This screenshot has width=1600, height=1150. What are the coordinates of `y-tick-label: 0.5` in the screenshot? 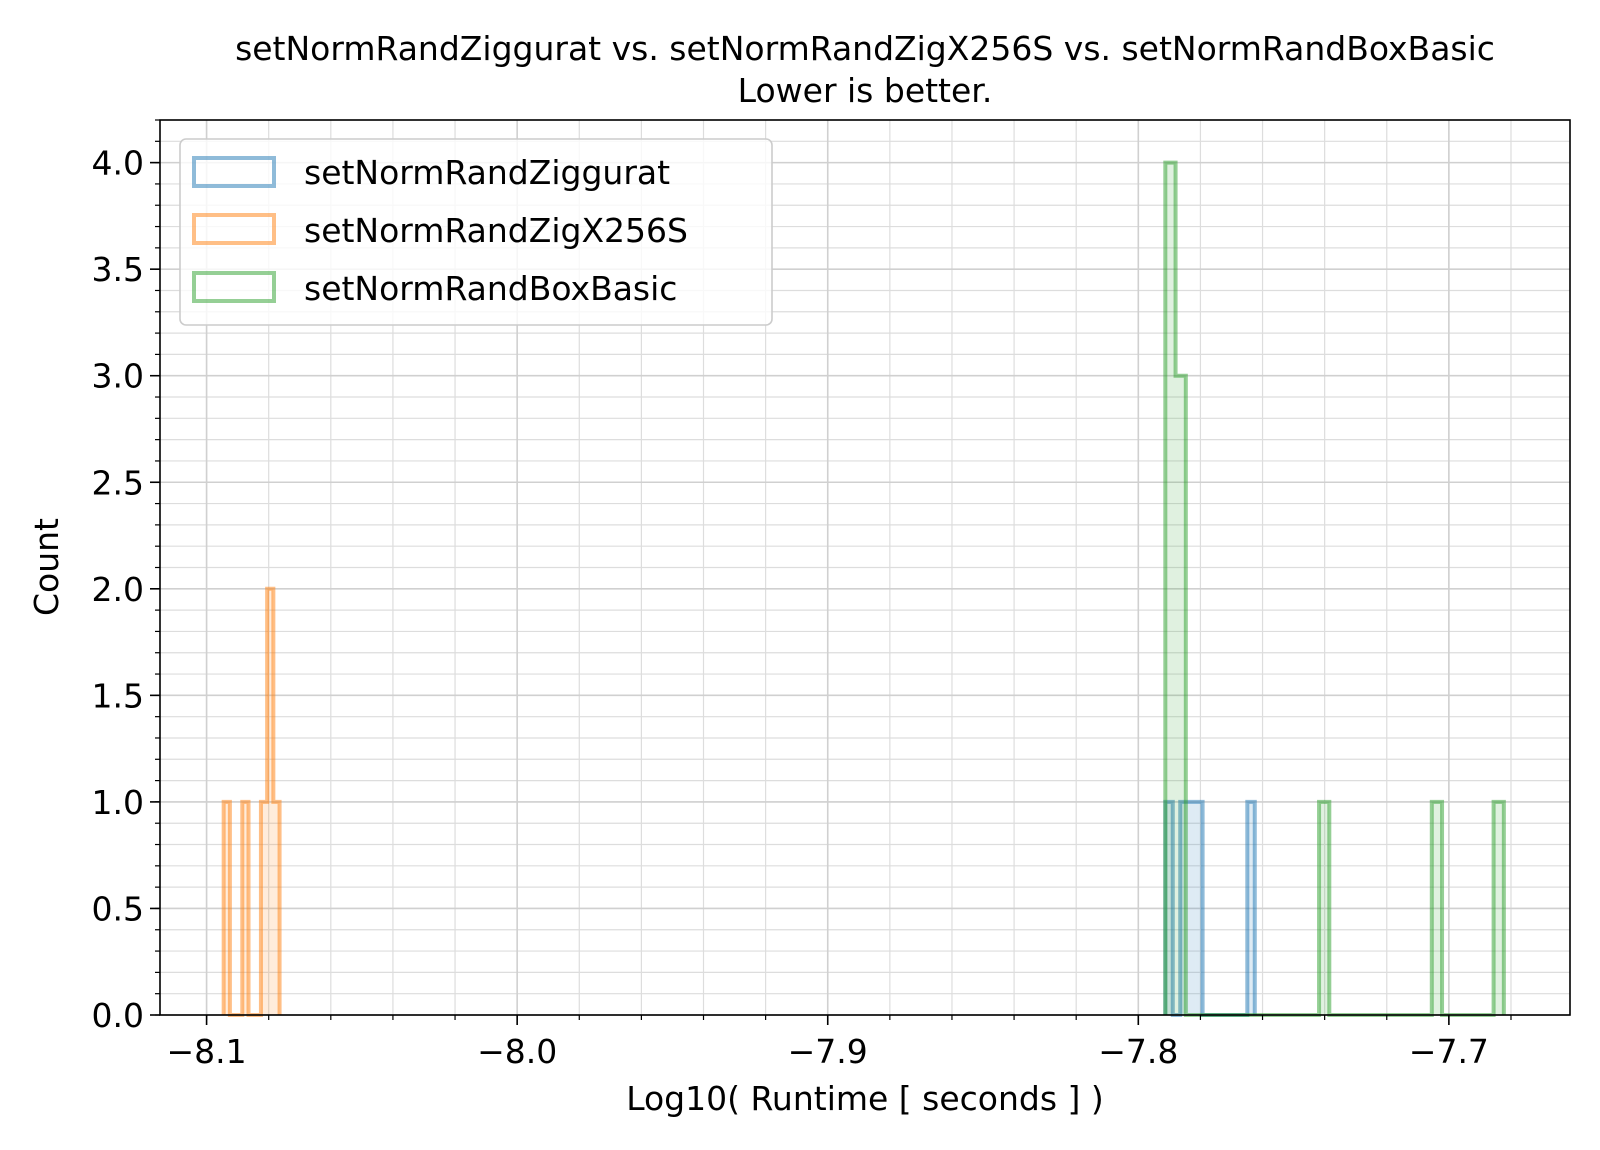 It's located at (118, 908).